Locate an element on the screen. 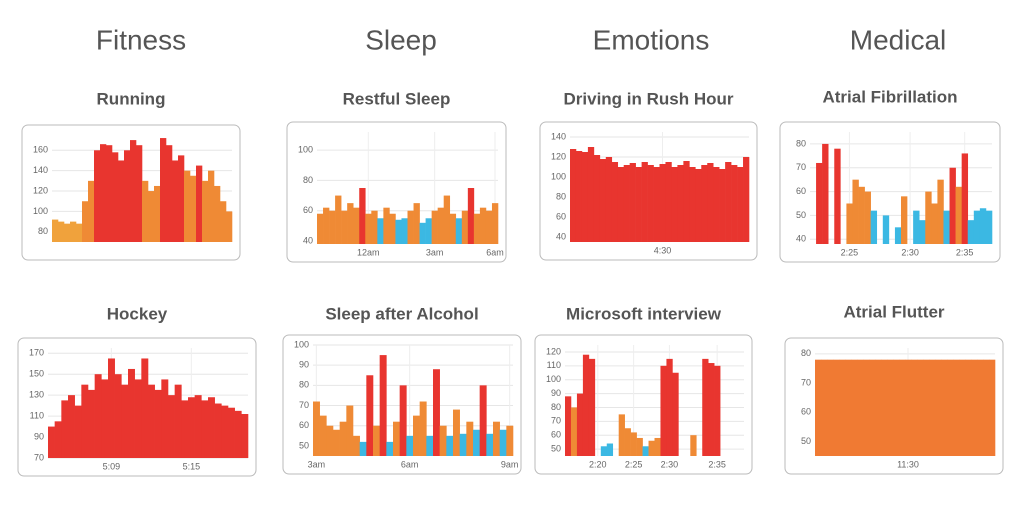 This screenshot has width=1024, height=519. y-tick-label: 170 is located at coordinates (36, 353).